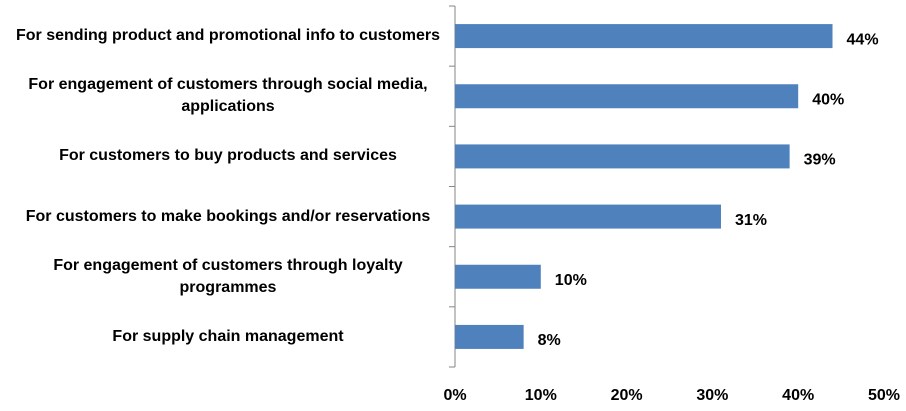 The height and width of the screenshot is (411, 906). What do you see at coordinates (828, 99) in the screenshot?
I see `data-label: 40%` at bounding box center [828, 99].